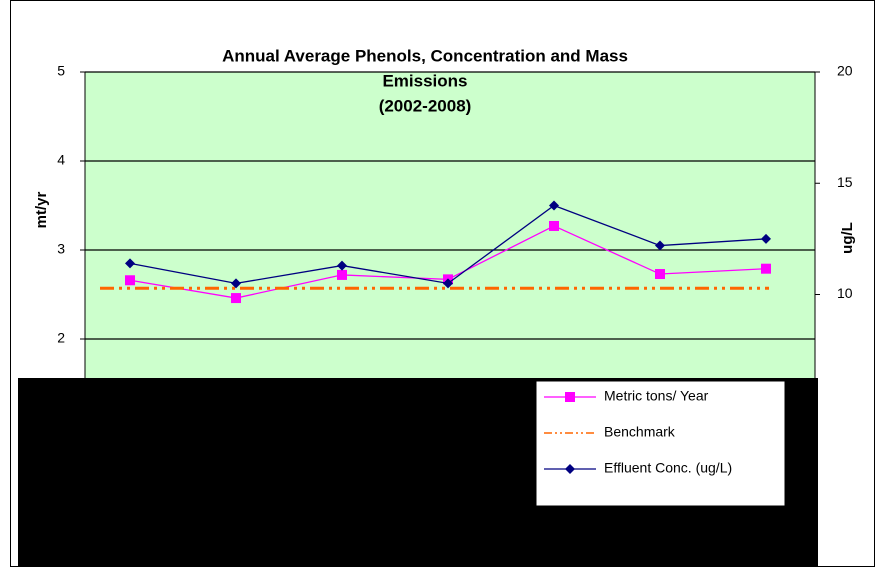 The height and width of the screenshot is (567, 875). Describe the element at coordinates (61, 160) in the screenshot. I see `y-tick-label: 4` at that location.